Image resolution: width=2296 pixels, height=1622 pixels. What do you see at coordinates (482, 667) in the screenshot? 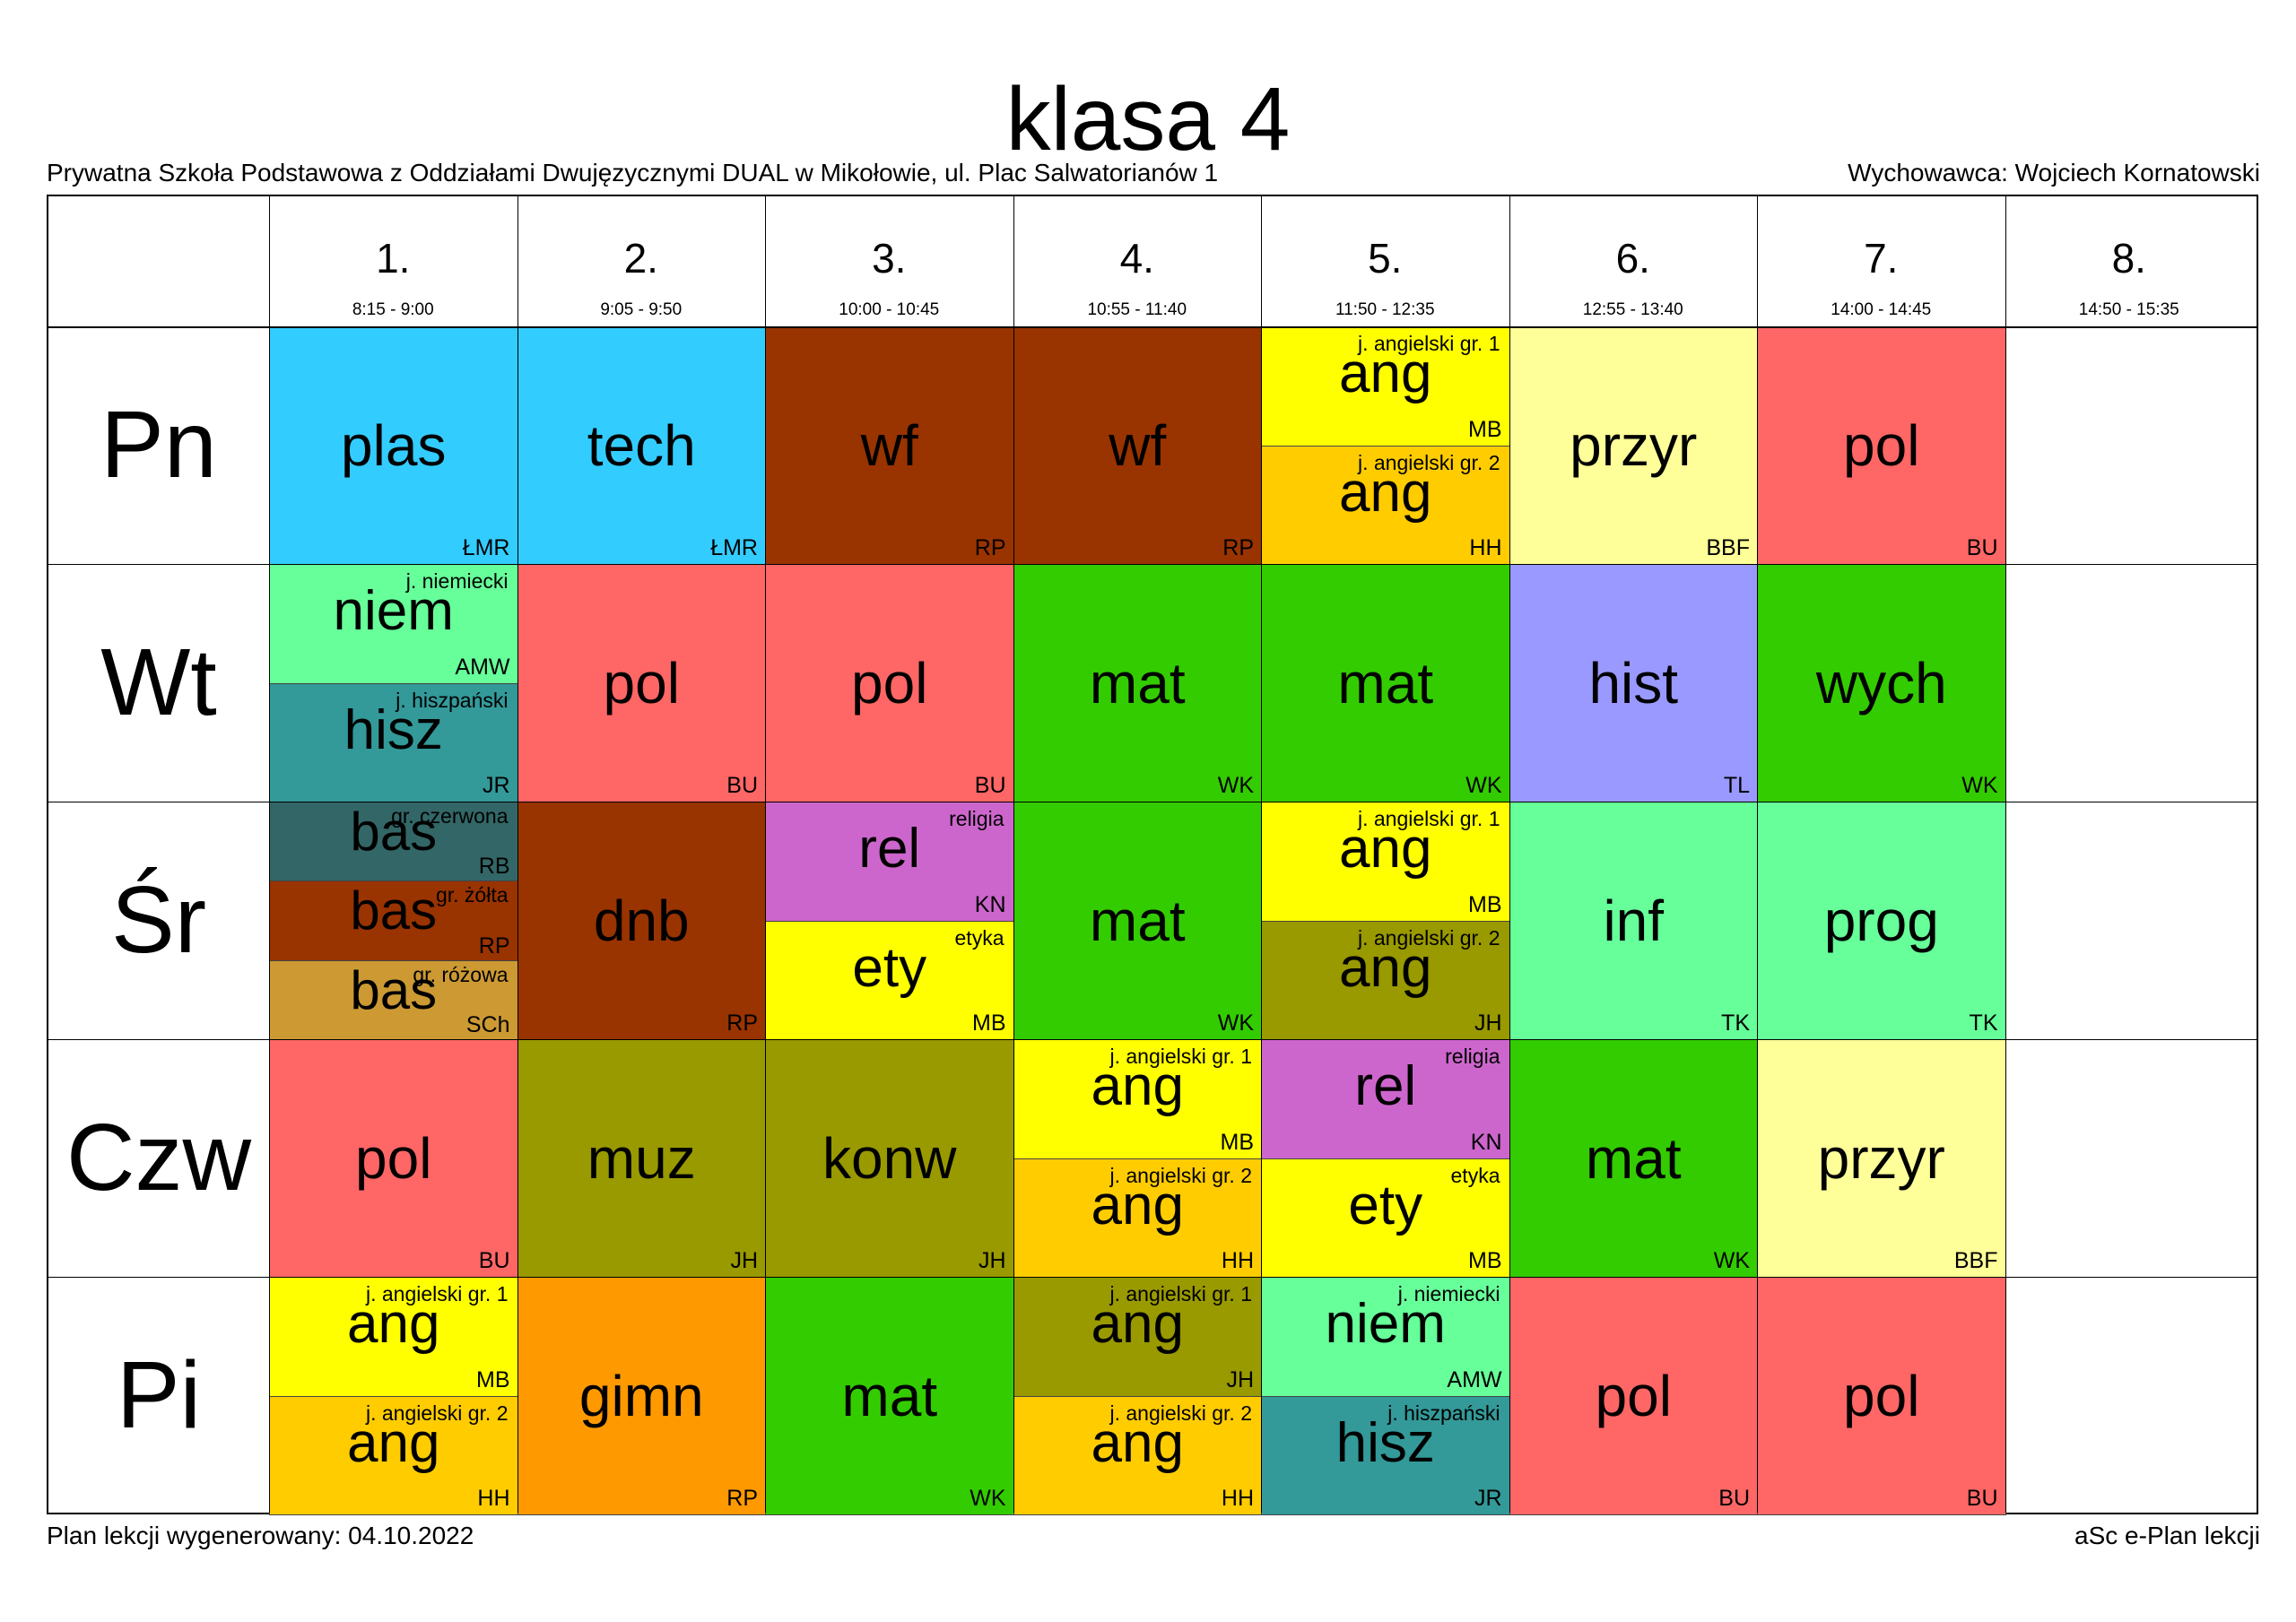
I see `lesson-teacher: AMW` at bounding box center [482, 667].